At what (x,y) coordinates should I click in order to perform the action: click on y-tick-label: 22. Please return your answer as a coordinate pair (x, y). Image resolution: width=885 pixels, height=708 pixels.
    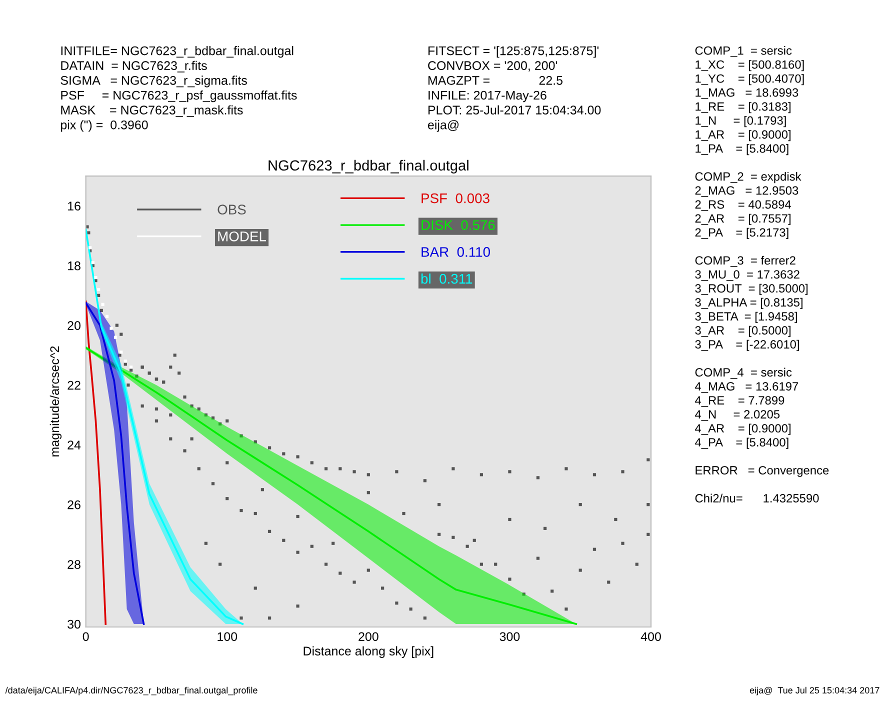
    Looking at the image, I should click on (74, 385).